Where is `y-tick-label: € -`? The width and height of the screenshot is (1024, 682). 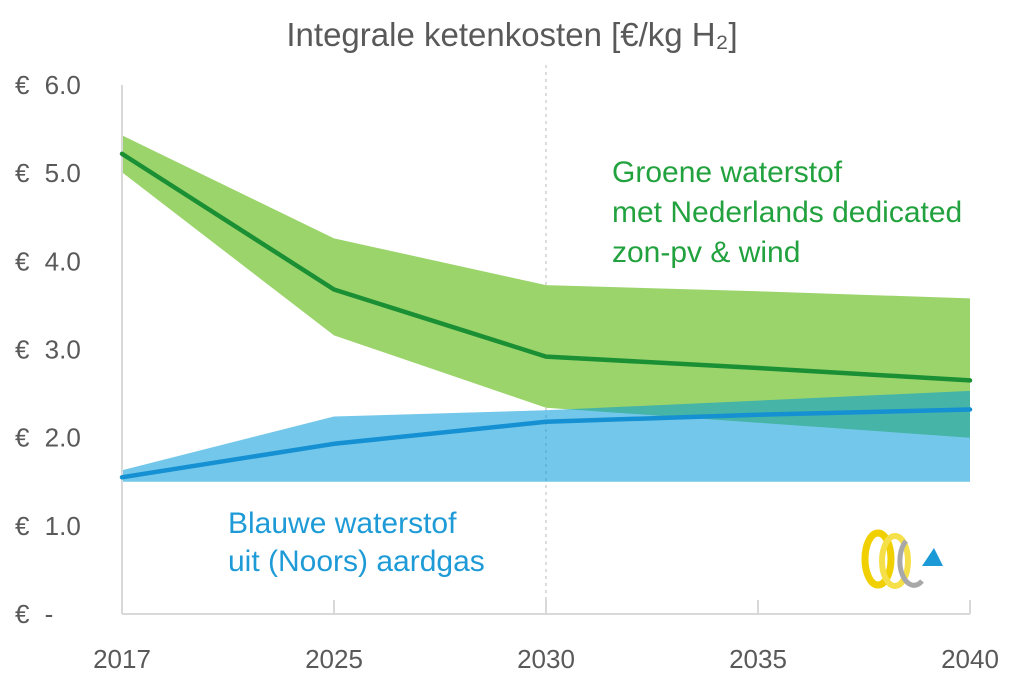 y-tick-label: € - is located at coordinates (34, 614).